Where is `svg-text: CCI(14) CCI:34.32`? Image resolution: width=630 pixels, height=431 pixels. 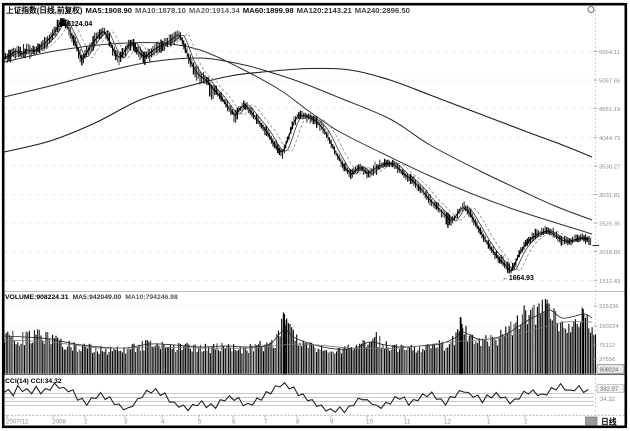
svg-text: CCI(14) CCI:34.32 is located at coordinates (33, 381).